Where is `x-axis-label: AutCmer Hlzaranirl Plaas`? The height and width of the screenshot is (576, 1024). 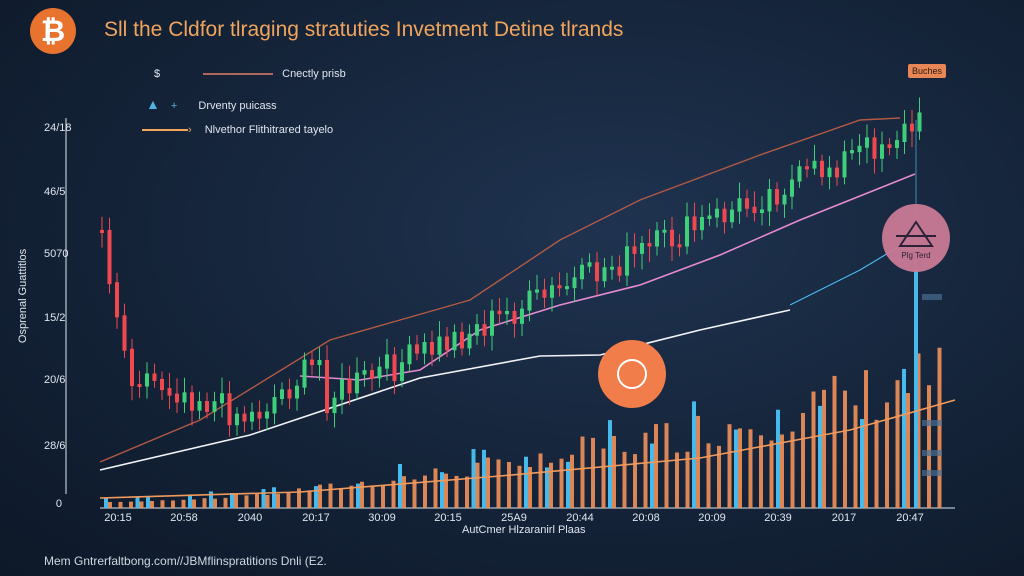
x-axis-label: AutCmer Hlzaranirl Plaas is located at coordinates (524, 530).